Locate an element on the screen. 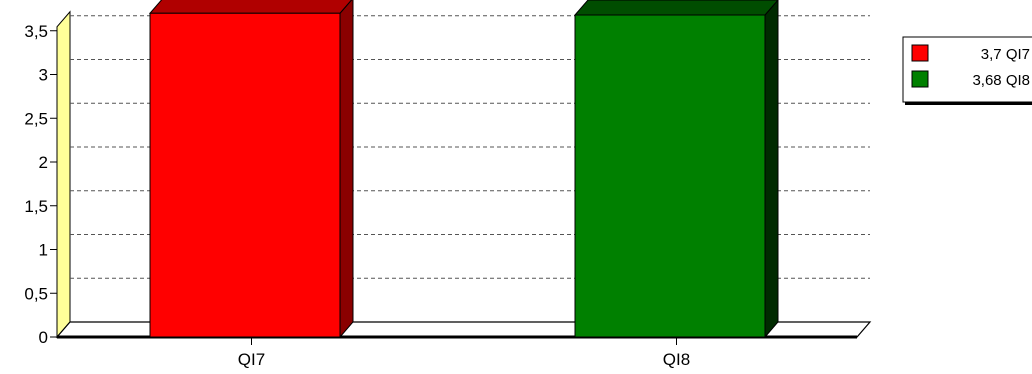  y-tick-label: 2 is located at coordinates (43, 162).